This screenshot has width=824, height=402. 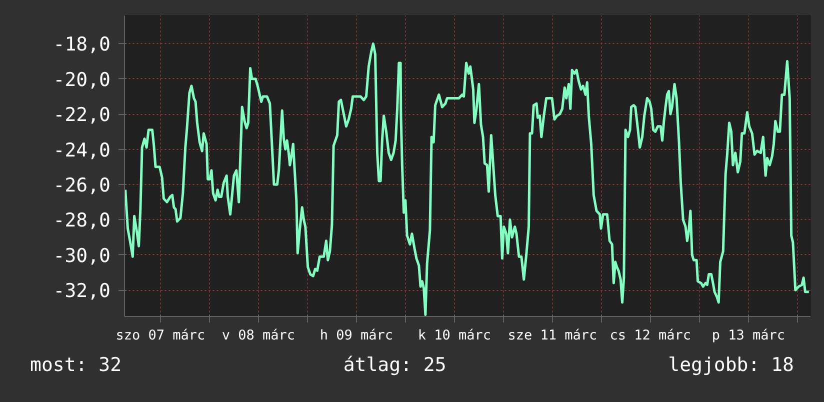 I want to click on x-tick-label: h 09 márc, so click(x=357, y=336).